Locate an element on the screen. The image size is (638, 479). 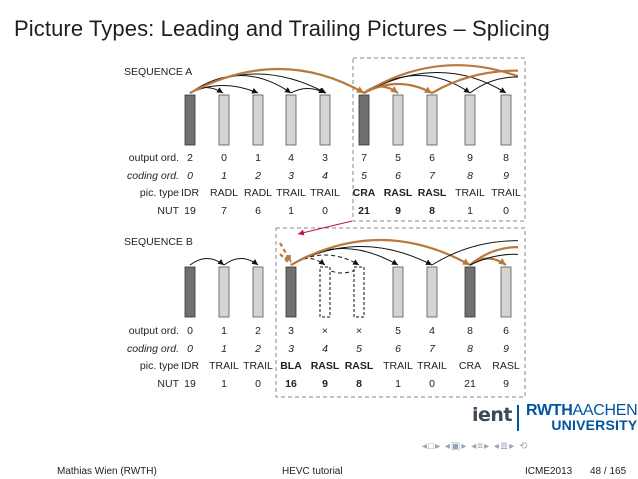
university-logo-text: UNIVERSITY is located at coordinates (594, 425).